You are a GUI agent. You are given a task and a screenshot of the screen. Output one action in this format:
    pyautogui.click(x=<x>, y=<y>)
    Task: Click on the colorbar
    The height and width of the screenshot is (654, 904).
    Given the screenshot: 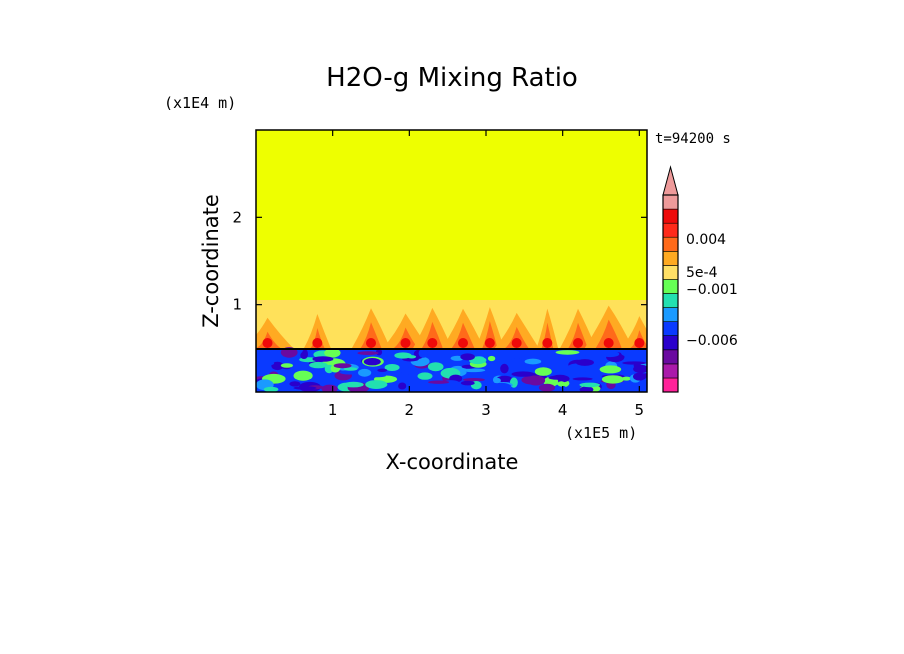 What is the action you would take?
    pyautogui.click(x=670, y=279)
    